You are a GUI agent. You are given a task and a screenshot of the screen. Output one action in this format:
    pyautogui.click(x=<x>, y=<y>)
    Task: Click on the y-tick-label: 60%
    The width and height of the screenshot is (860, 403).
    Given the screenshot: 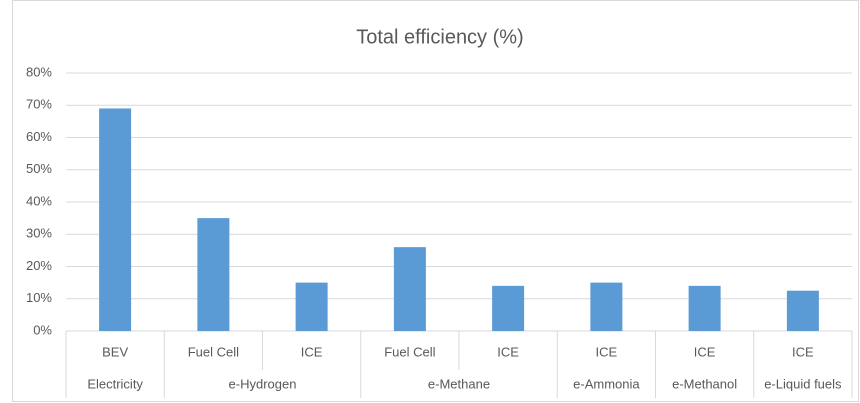 What is the action you would take?
    pyautogui.click(x=39, y=136)
    